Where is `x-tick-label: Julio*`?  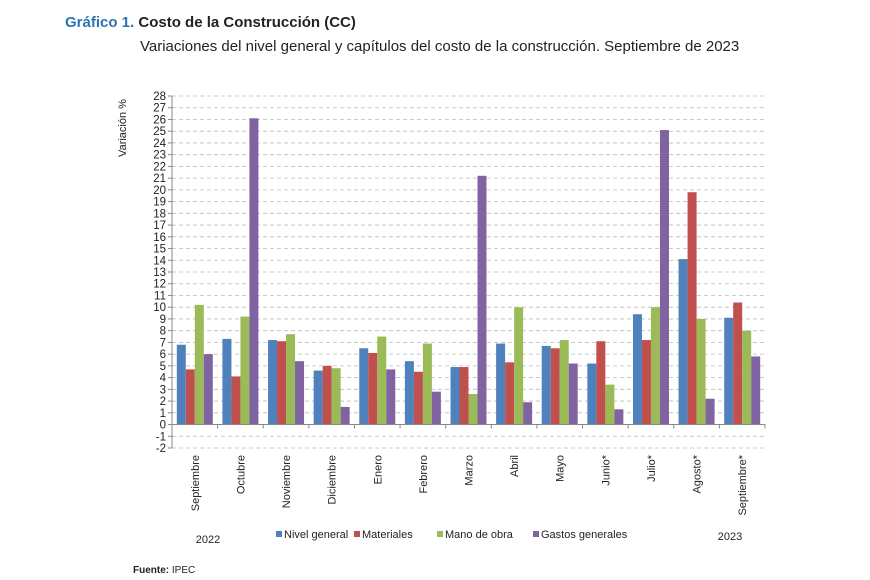 x-tick-label: Julio* is located at coordinates (652, 468).